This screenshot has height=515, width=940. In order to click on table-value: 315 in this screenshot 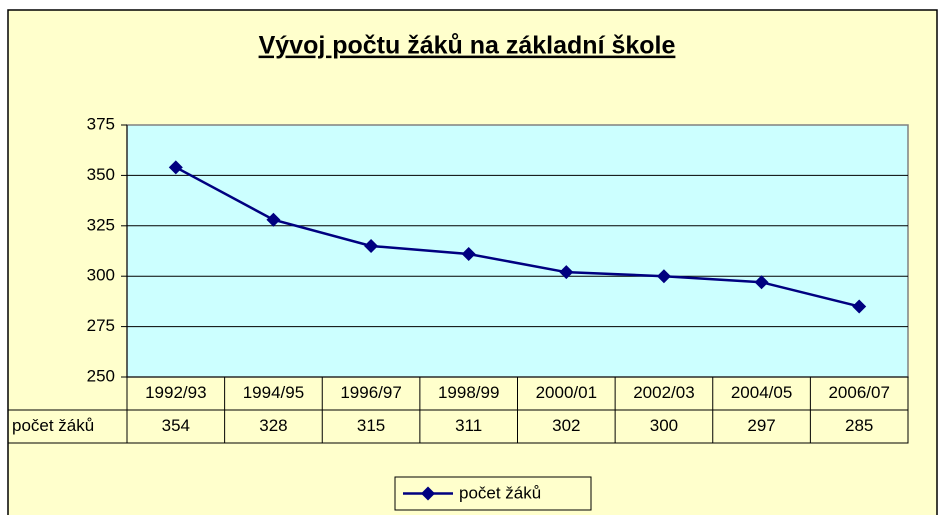, I will do `click(371, 425)`.